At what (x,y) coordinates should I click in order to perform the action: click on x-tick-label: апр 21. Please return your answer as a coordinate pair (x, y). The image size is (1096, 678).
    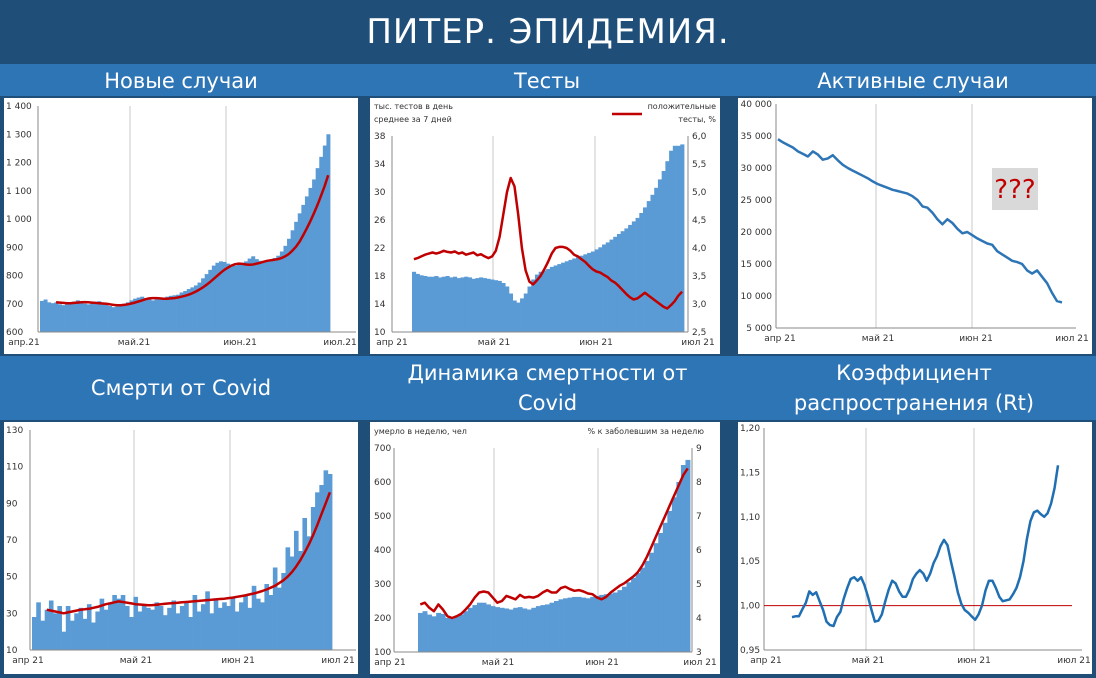
    Looking at the image, I should click on (389, 663).